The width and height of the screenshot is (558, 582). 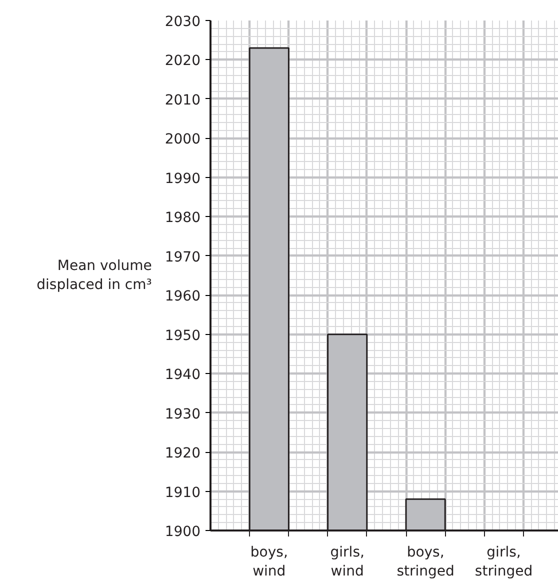 What do you see at coordinates (182, 336) in the screenshot?
I see `y-tick-label: 1950` at bounding box center [182, 336].